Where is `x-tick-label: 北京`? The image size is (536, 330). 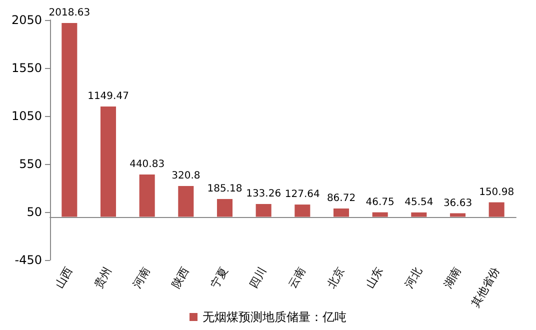 x-tick-label: 北京 is located at coordinates (335, 277).